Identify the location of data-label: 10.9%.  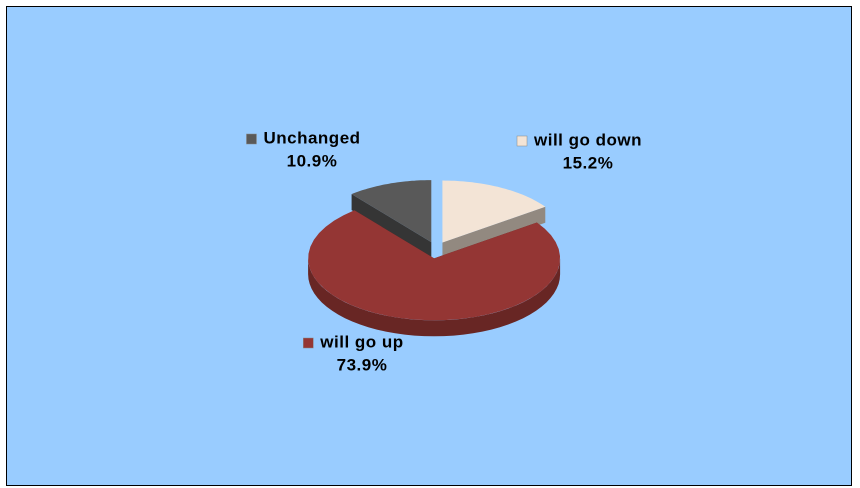
(312, 160).